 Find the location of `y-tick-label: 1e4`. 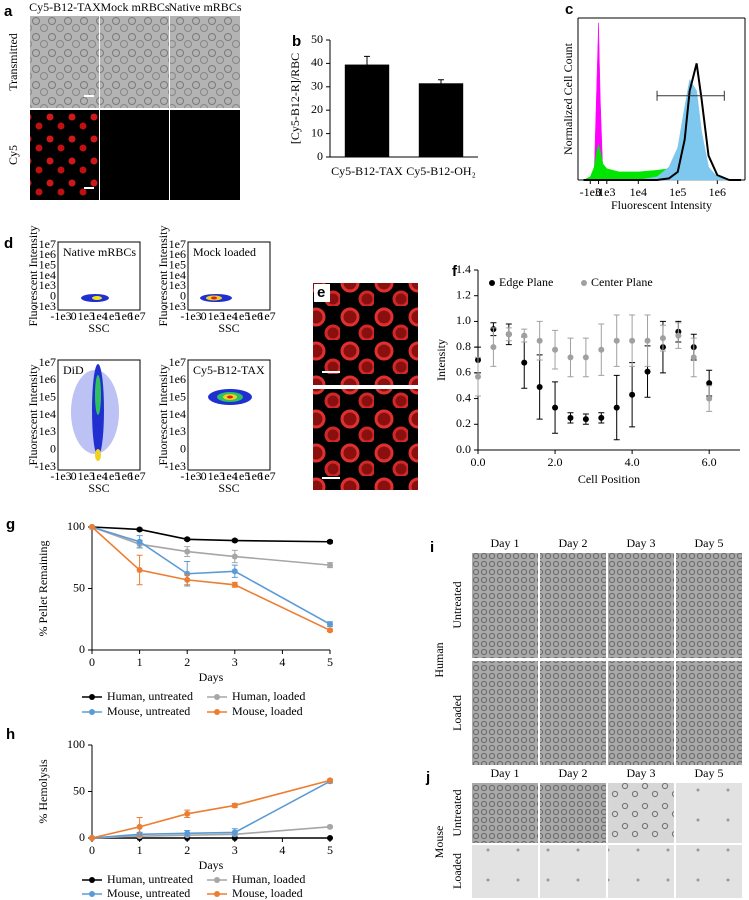

y-tick-label: 1e4 is located at coordinates (177, 275).